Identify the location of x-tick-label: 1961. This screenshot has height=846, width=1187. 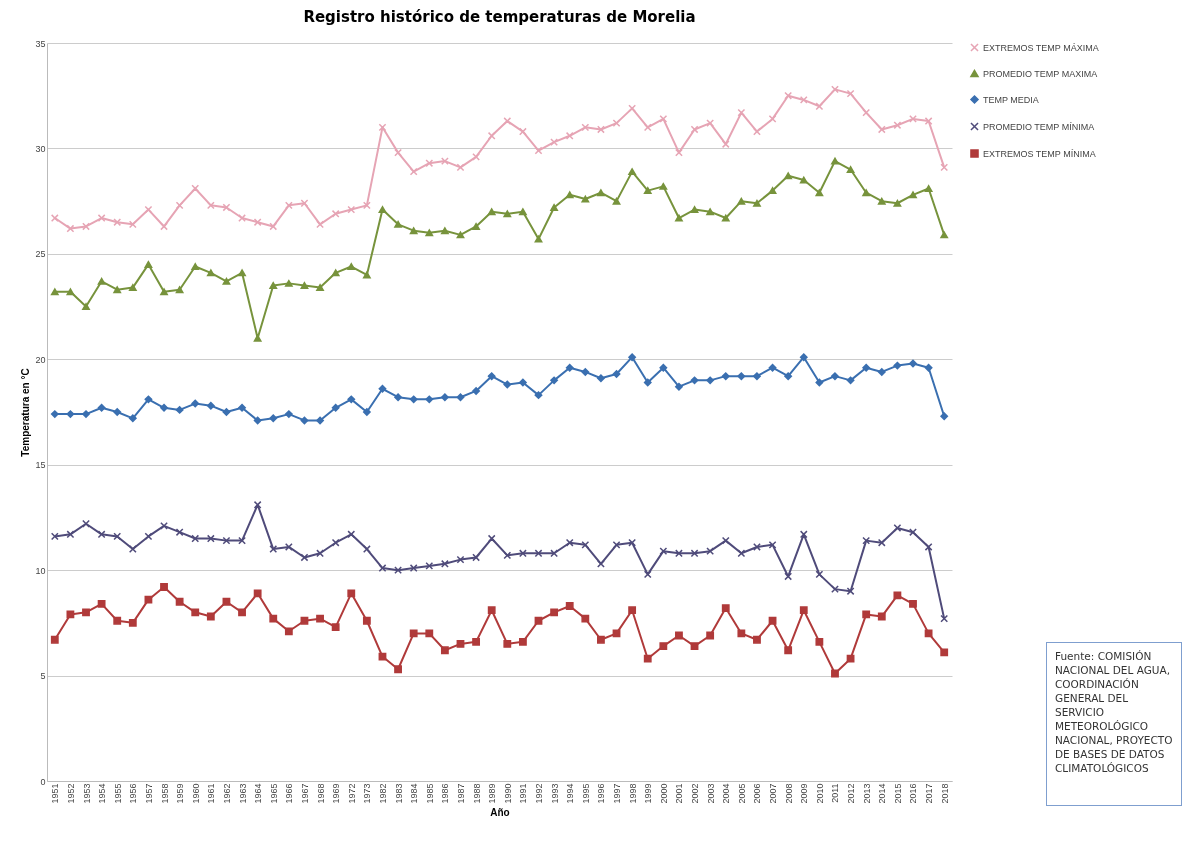
(211, 793).